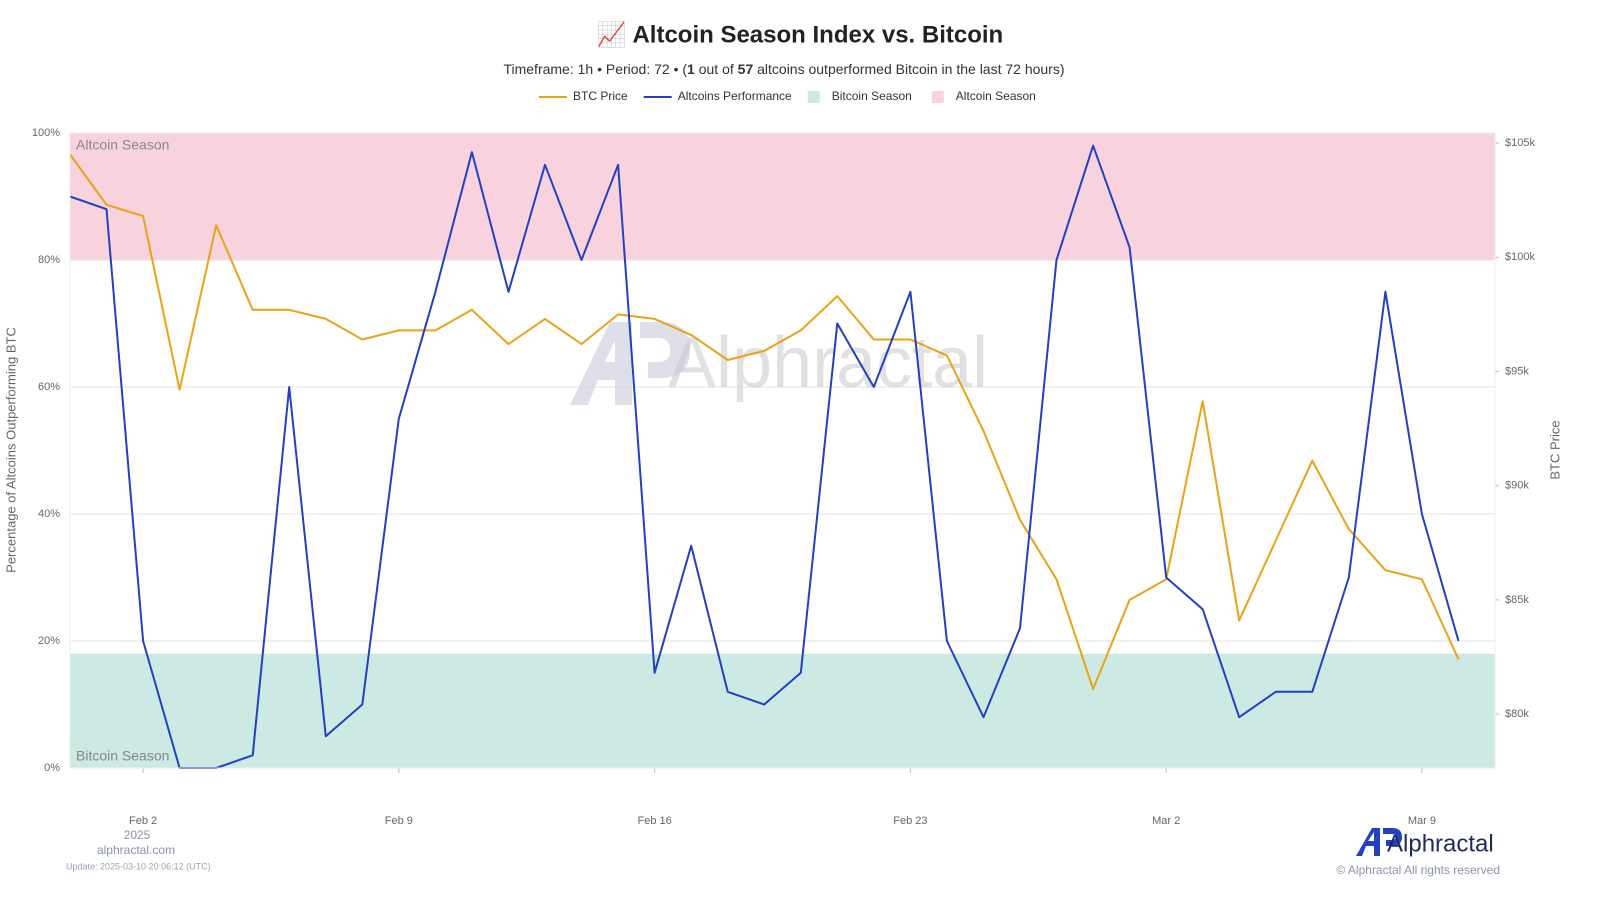 Image resolution: width=1600 pixels, height=900 pixels. I want to click on band-label: Altcoin Season, so click(122, 145).